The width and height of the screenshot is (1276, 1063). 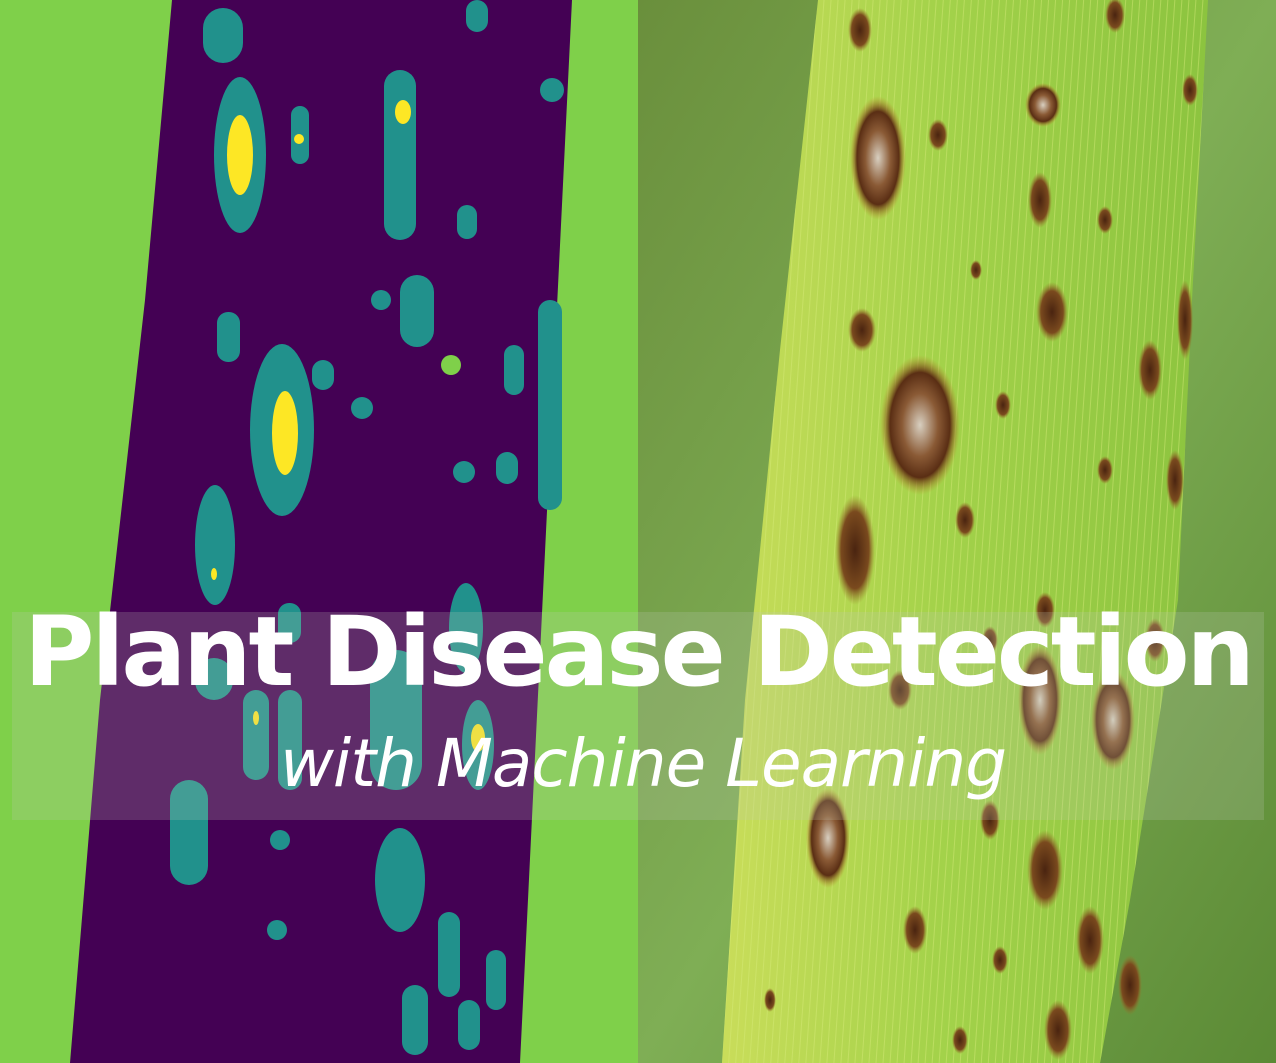 What do you see at coordinates (451, 365) in the screenshot?
I see `mask-bright-dot` at bounding box center [451, 365].